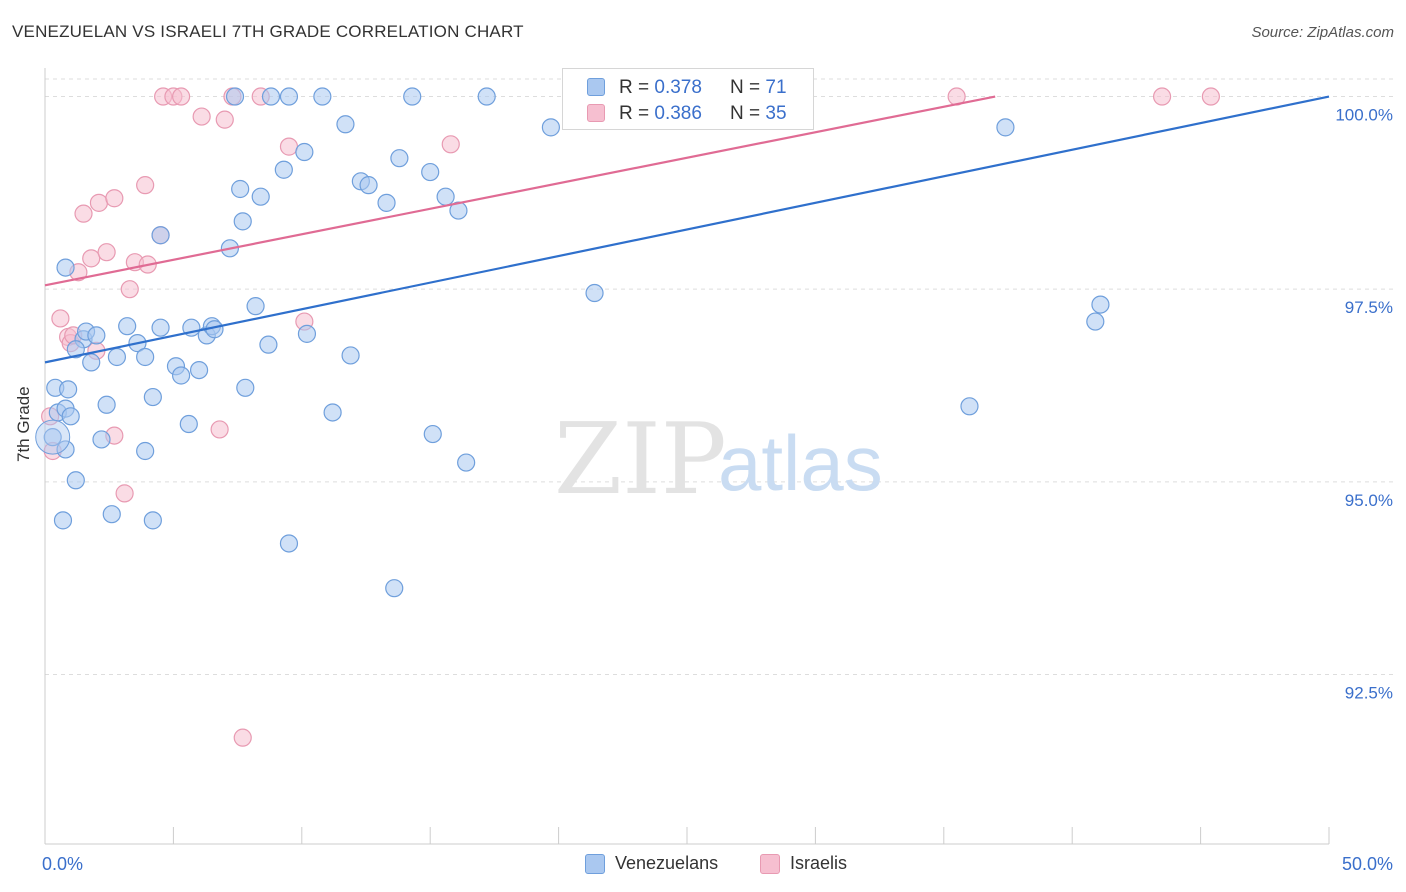 Image resolution: width=1406 pixels, height=892 pixels. I want to click on y-tick-label: 95.0%, so click(1369, 500).